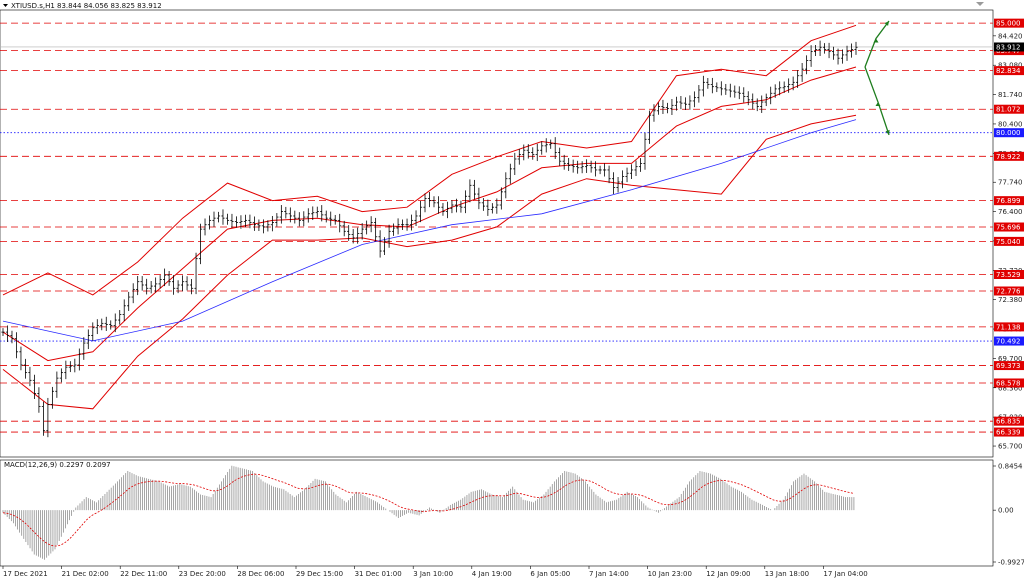 The width and height of the screenshot is (1024, 579). Describe the element at coordinates (1010, 467) in the screenshot. I see `macd-y-tick-label: 0.8454` at that location.